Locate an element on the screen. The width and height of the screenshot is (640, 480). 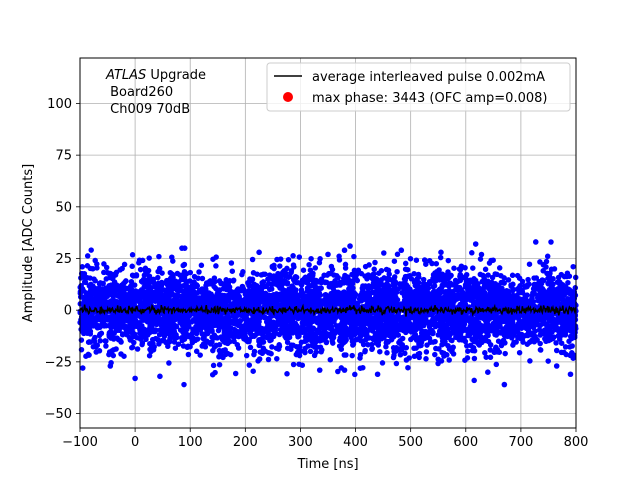
annotation-line2: Board260 is located at coordinates (139, 92).